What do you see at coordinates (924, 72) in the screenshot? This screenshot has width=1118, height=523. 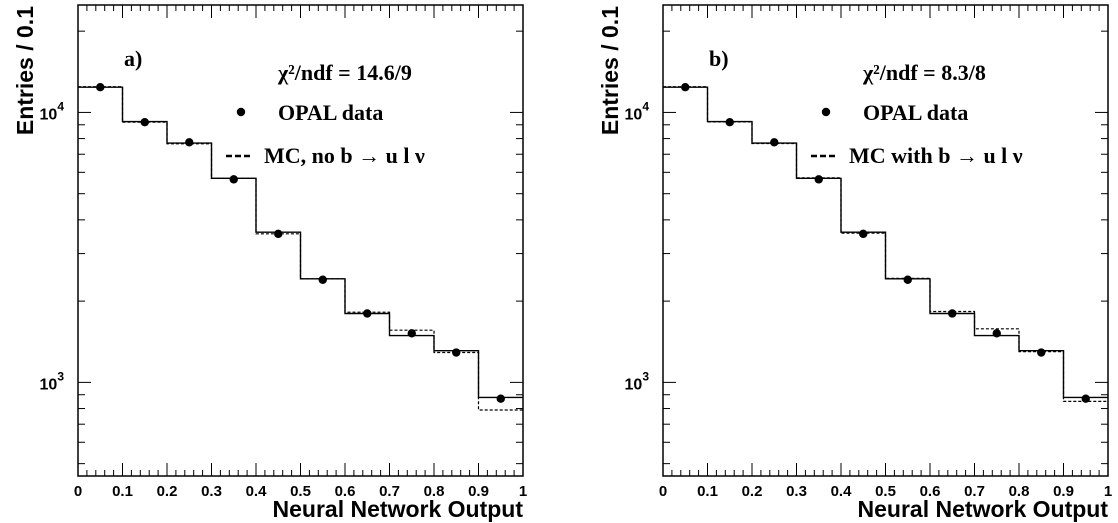 I see `chi2-label: χ²/ndf = 8.3/8` at bounding box center [924, 72].